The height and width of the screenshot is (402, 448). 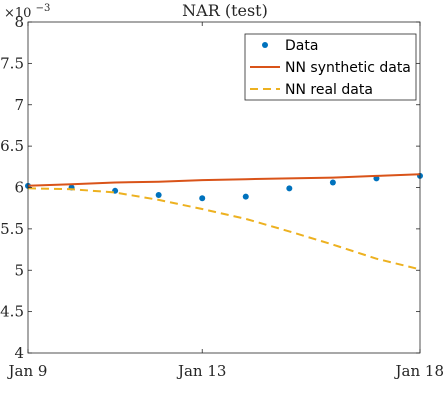 I want to click on chart-title: NAR (test), so click(x=225, y=10).